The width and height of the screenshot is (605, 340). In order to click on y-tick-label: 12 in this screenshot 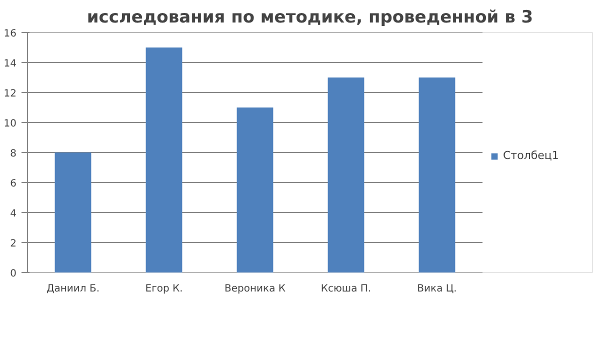, I will do `click(10, 94)`.